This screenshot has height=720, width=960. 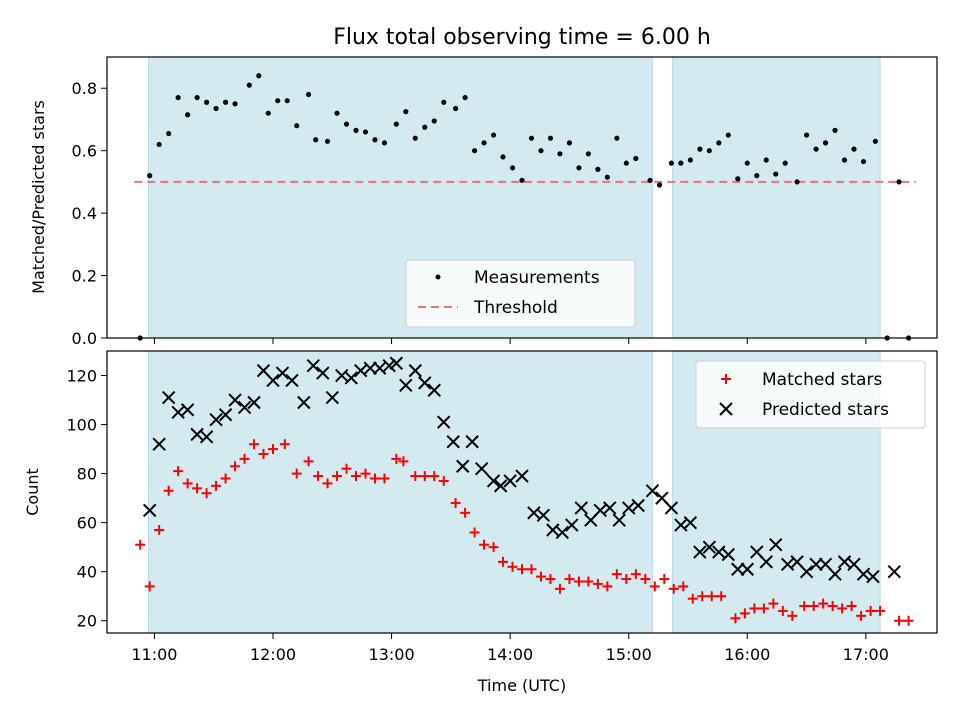 What do you see at coordinates (726, 409) in the screenshot?
I see `legend-predicted-marker` at bounding box center [726, 409].